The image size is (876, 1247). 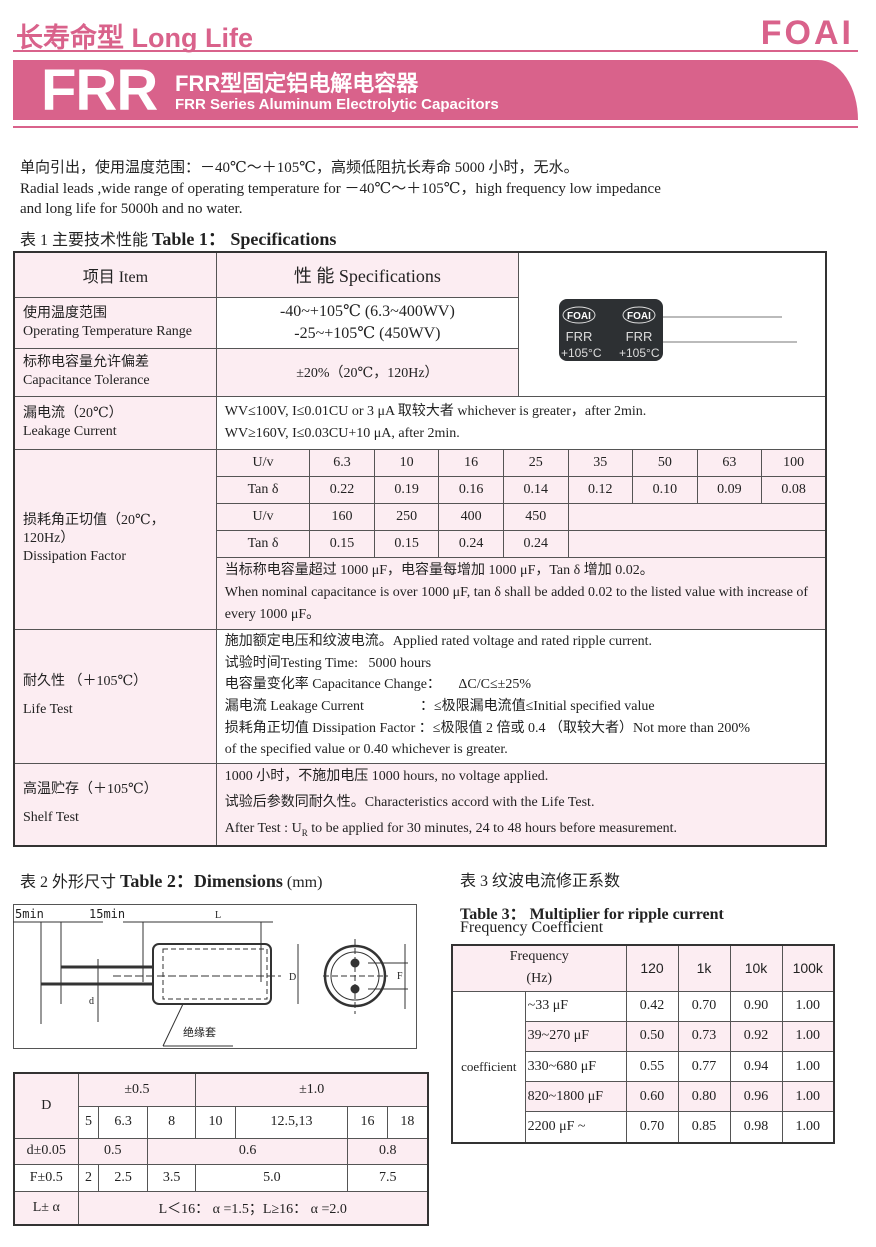 I want to click on df-cell: 63, so click(x=729, y=463).